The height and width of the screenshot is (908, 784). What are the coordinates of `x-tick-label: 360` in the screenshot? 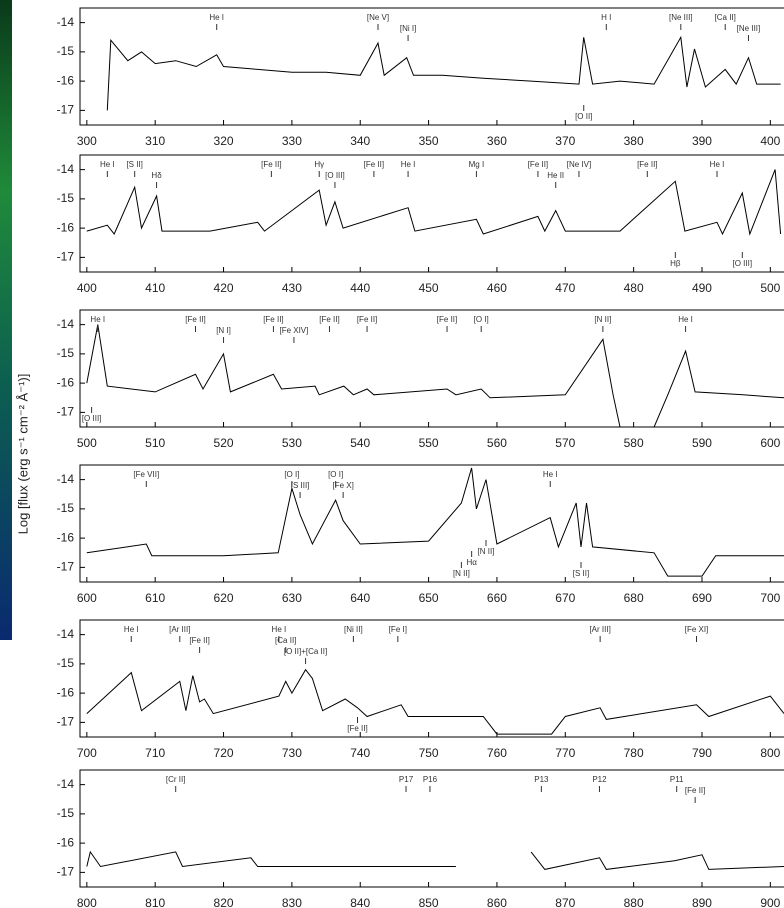 It's located at (497, 141).